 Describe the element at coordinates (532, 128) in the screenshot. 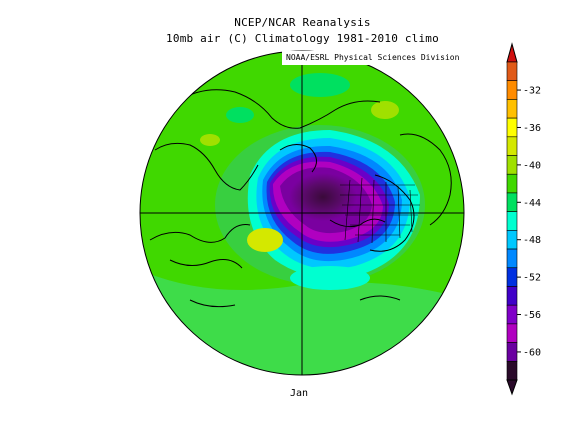

I see `colorbar-tick-label: -36` at that location.